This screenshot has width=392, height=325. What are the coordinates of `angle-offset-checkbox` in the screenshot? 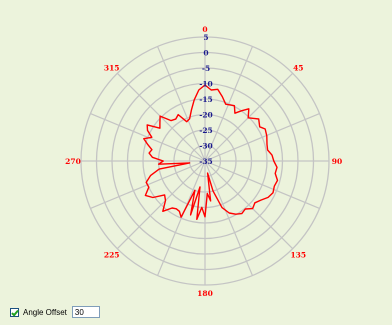 It's located at (14, 312).